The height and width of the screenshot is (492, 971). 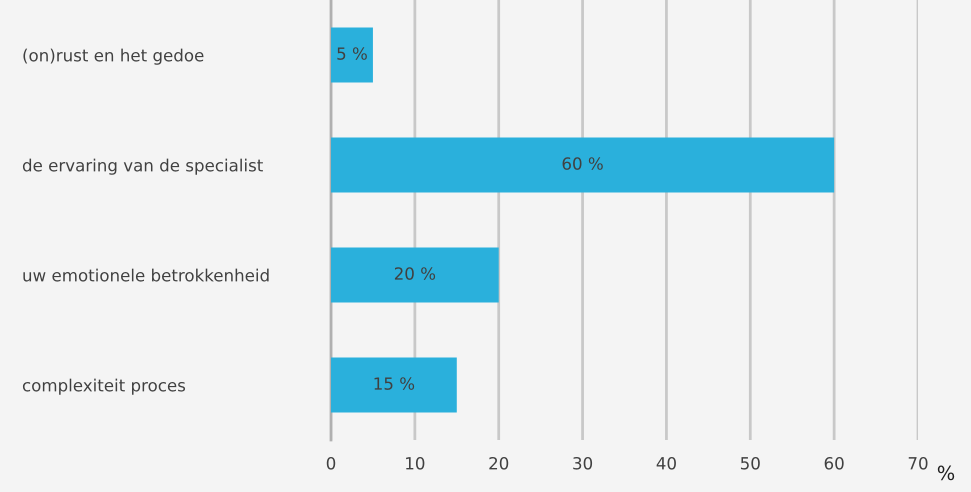 I want to click on y-tick-label: uw emotionele betrokkenheid, so click(x=146, y=275).